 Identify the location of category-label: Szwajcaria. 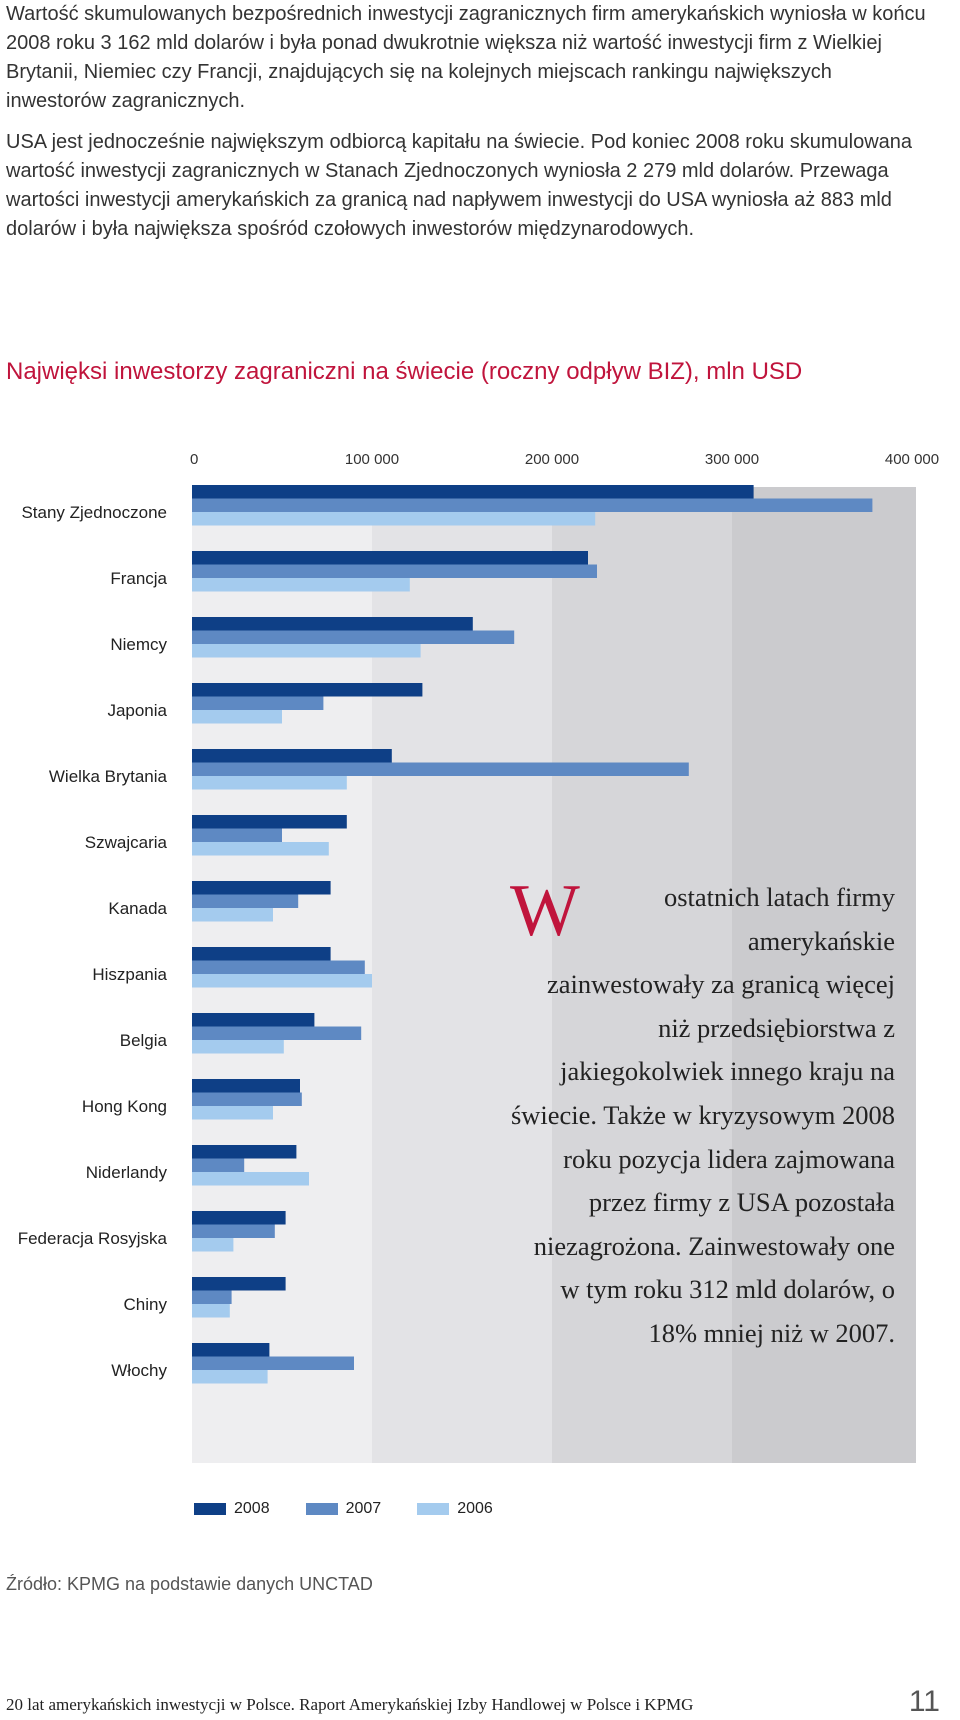
(126, 842).